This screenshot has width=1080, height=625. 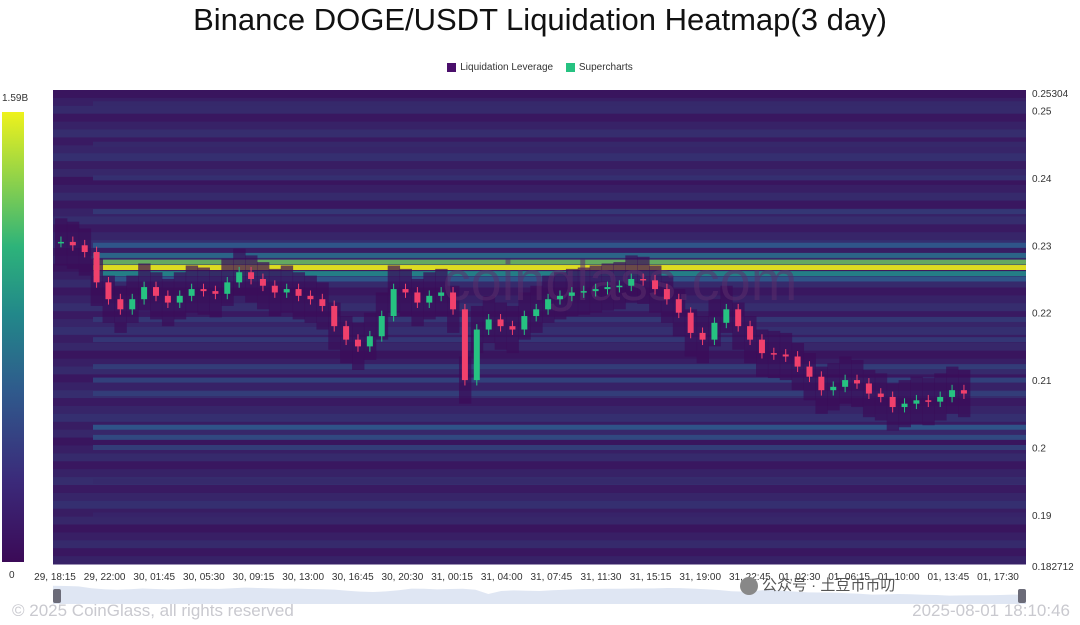 I want to click on x-tick-label: 01, 02:30, so click(x=800, y=577).